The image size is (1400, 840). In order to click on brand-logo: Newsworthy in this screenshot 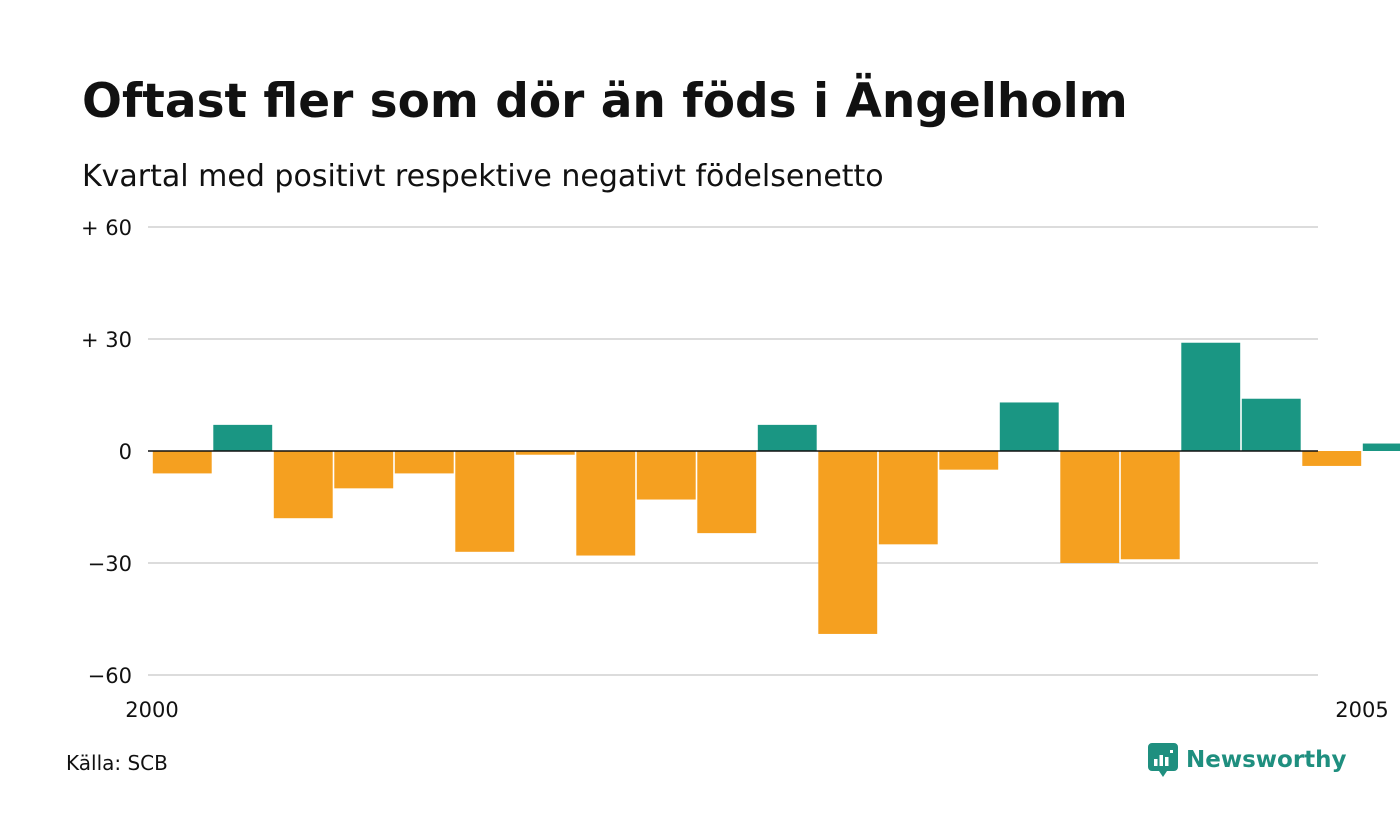, I will do `click(1247, 760)`.